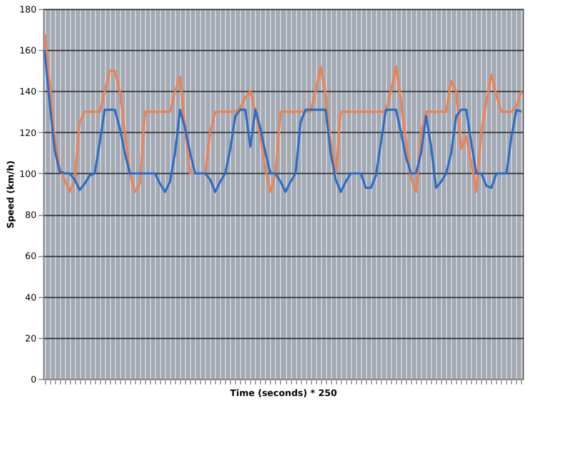  Describe the element at coordinates (31, 216) in the screenshot. I see `y-tick-label: 80` at that location.